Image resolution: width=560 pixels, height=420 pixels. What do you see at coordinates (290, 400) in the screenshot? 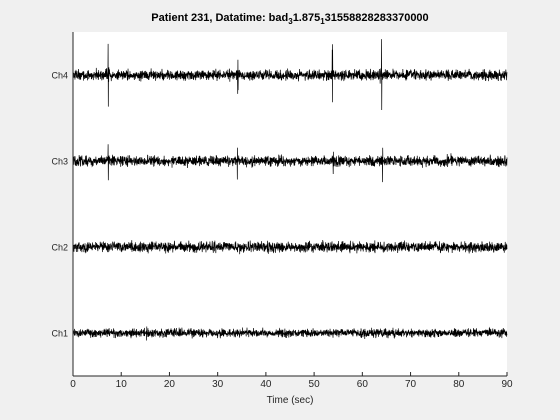
I see `x-axis-label: Time (sec)` at bounding box center [290, 400].